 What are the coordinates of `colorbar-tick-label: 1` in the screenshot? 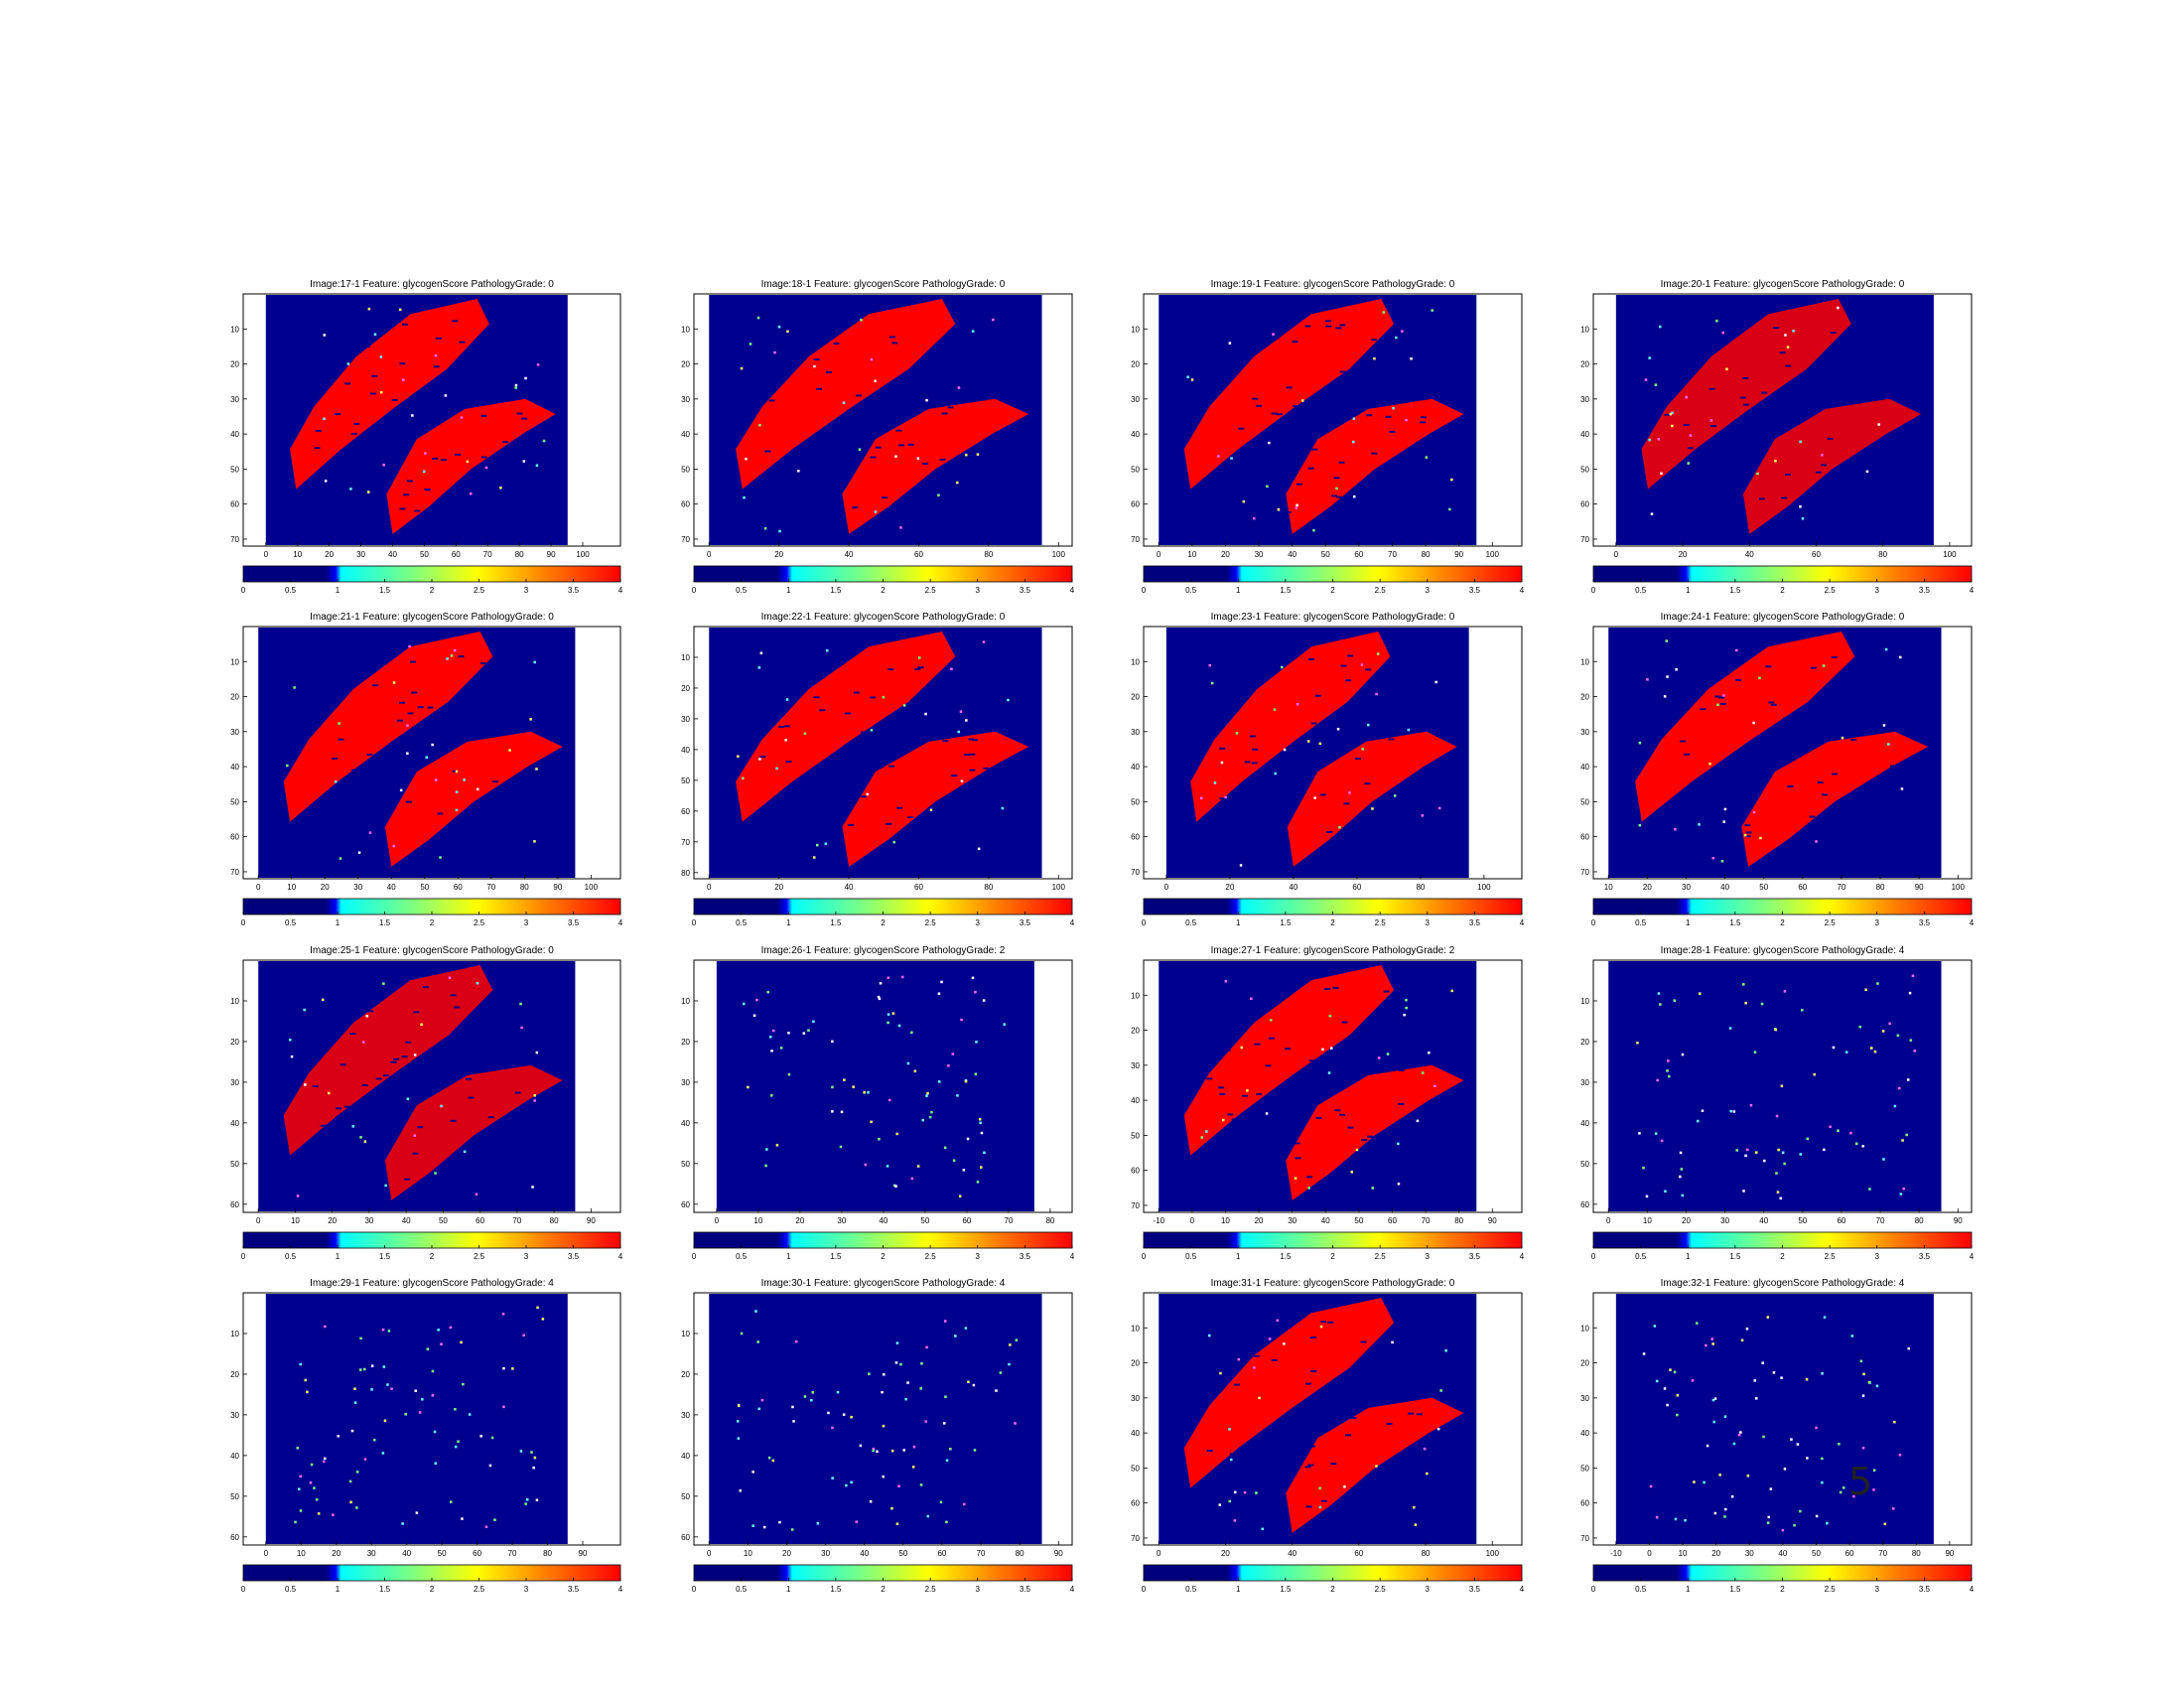 It's located at (338, 1256).